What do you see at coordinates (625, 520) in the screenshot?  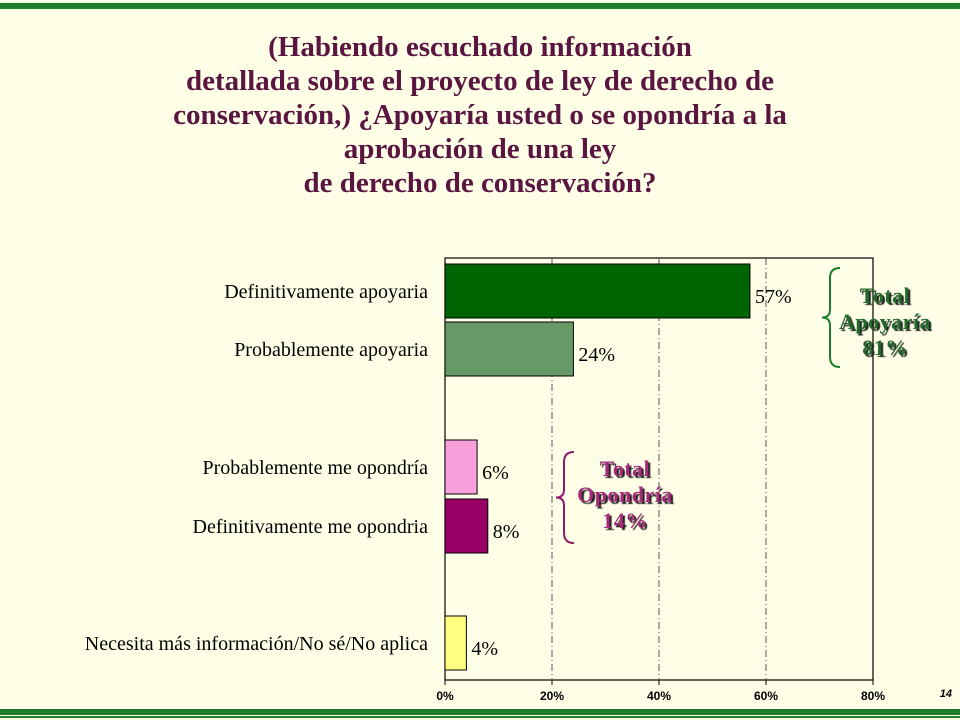 I see `oppose-total-value: 14%` at bounding box center [625, 520].